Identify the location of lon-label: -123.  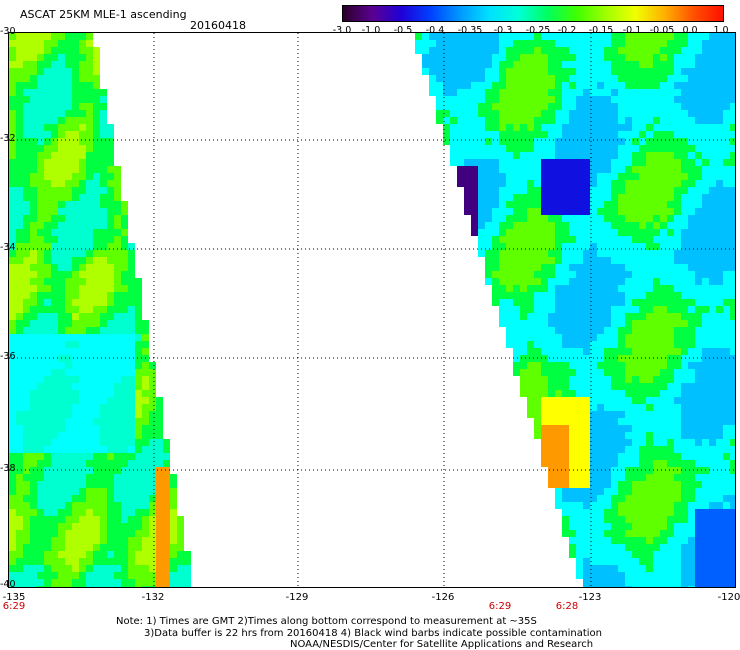
(590, 597).